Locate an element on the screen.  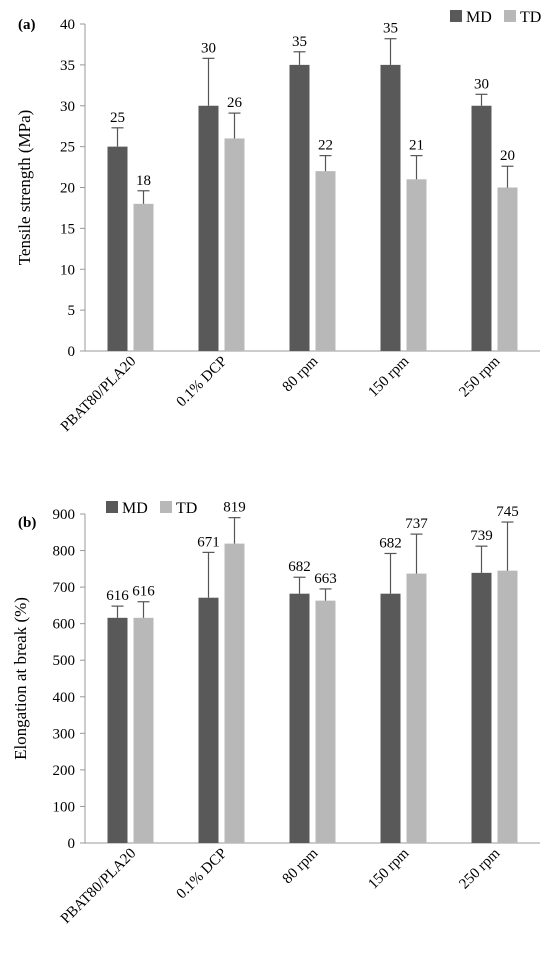
panel-b-y-tick-label: 800 is located at coordinates (64, 552).